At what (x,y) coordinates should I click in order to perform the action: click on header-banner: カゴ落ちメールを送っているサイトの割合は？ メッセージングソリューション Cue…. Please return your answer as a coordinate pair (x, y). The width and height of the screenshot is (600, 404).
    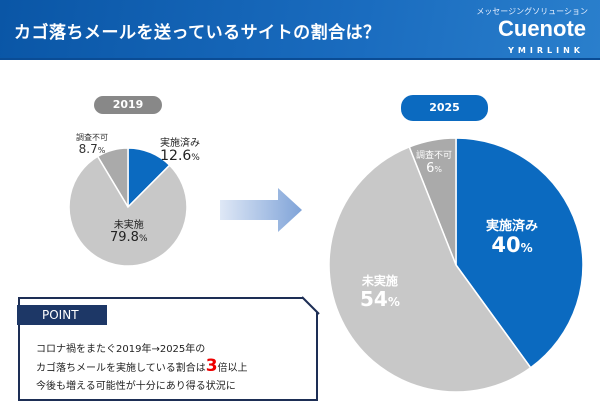
    Looking at the image, I should click on (300, 30).